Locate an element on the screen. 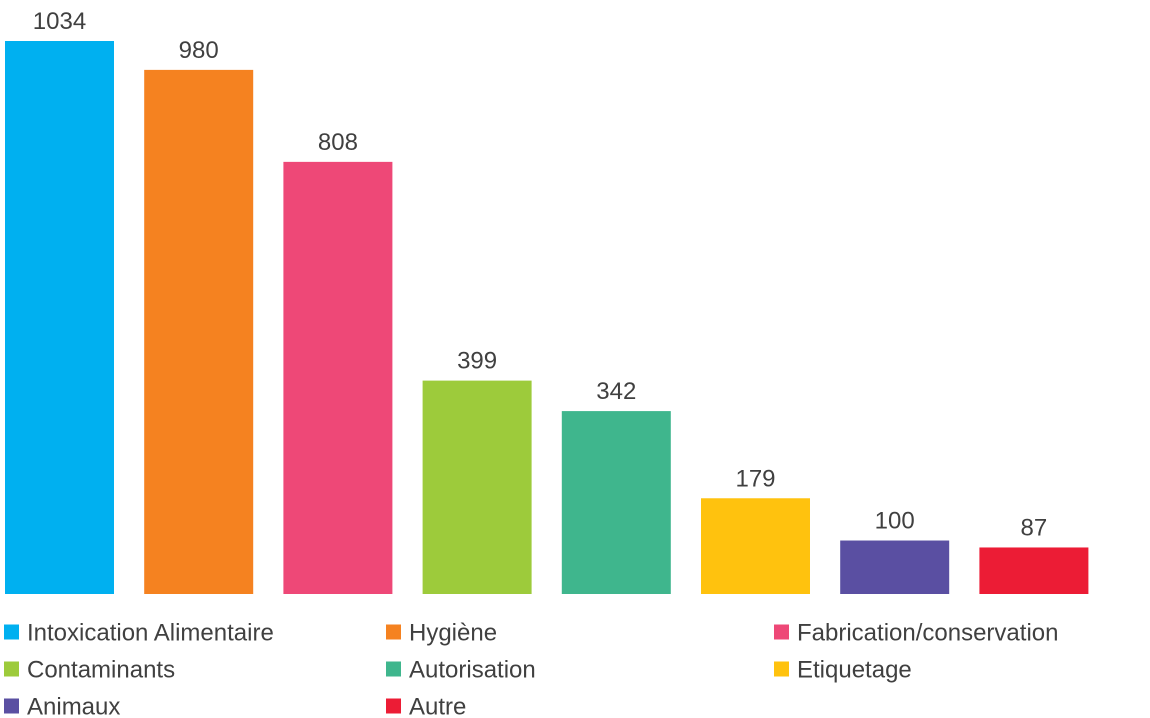  legend-swatch-etiquetage is located at coordinates (781, 669).